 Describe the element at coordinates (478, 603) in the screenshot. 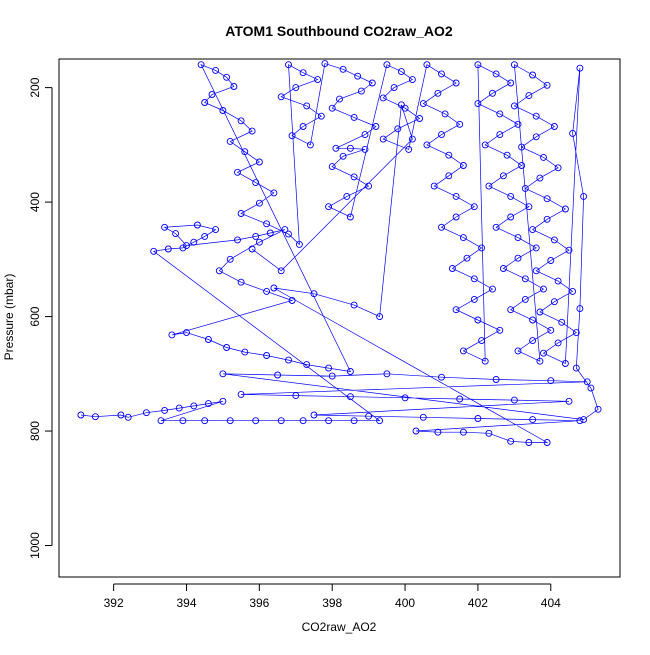

I see `x-tick-label: 402` at that location.